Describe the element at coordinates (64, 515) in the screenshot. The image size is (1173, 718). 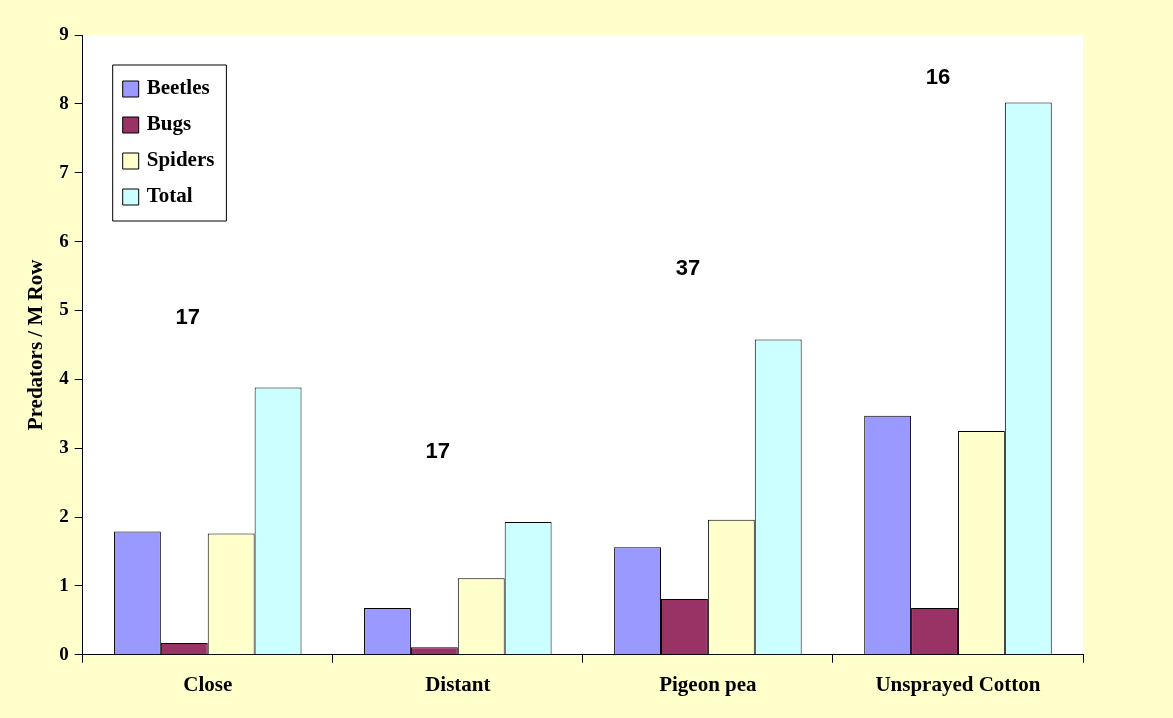
I see `y-tick-label: 2` at that location.